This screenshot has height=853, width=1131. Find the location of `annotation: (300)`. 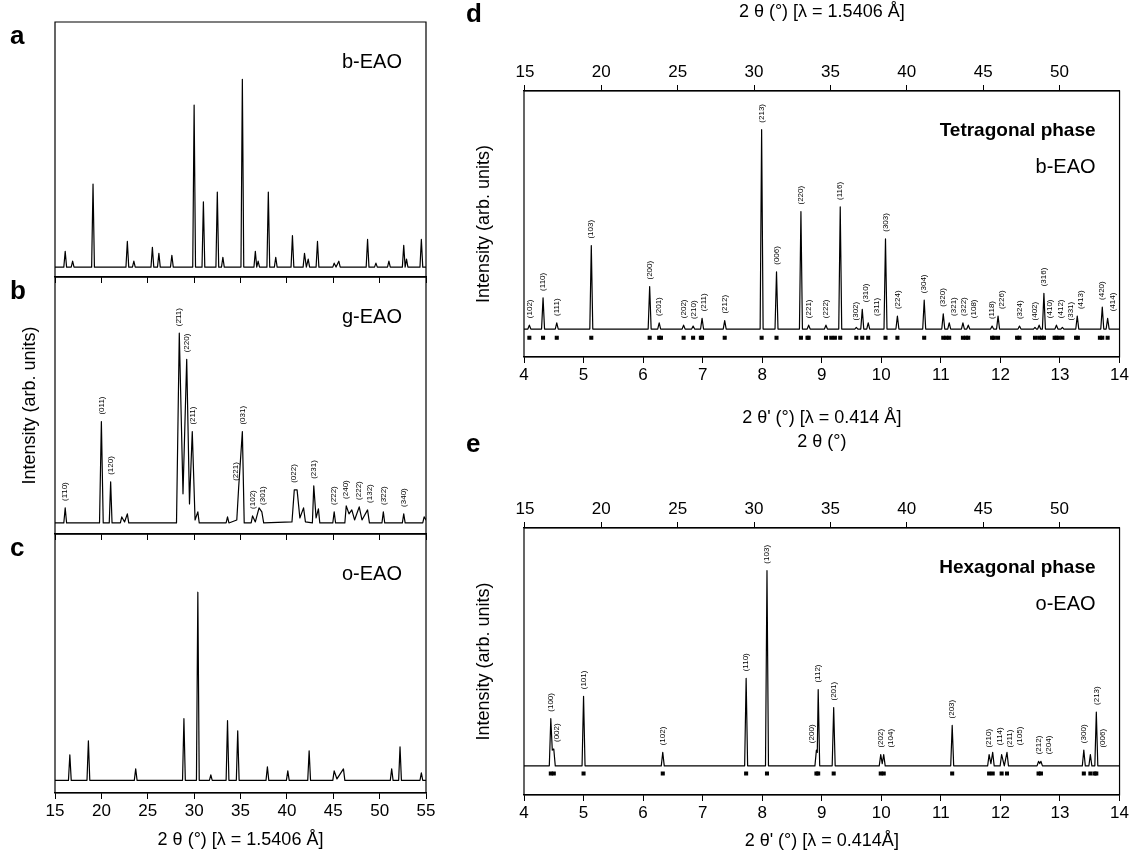

annotation: (300) is located at coordinates (1084, 734).